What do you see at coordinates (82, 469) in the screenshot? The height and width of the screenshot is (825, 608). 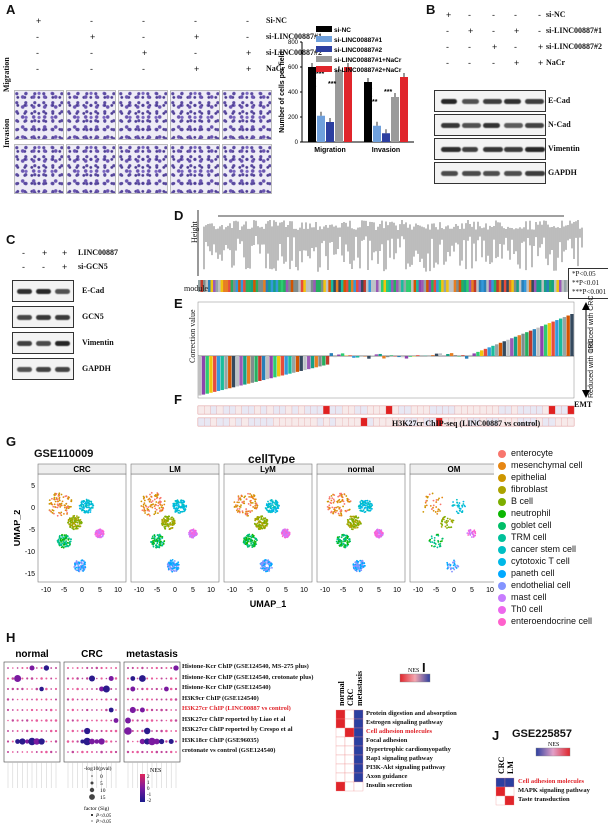 I see `umap-group-title: CRC` at bounding box center [82, 469].